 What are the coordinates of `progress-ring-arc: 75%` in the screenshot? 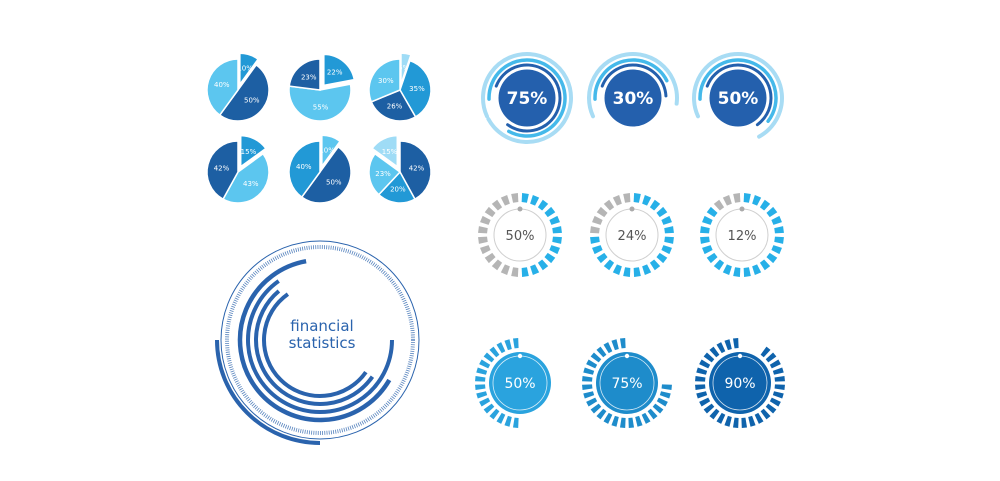 It's located at (527, 98).